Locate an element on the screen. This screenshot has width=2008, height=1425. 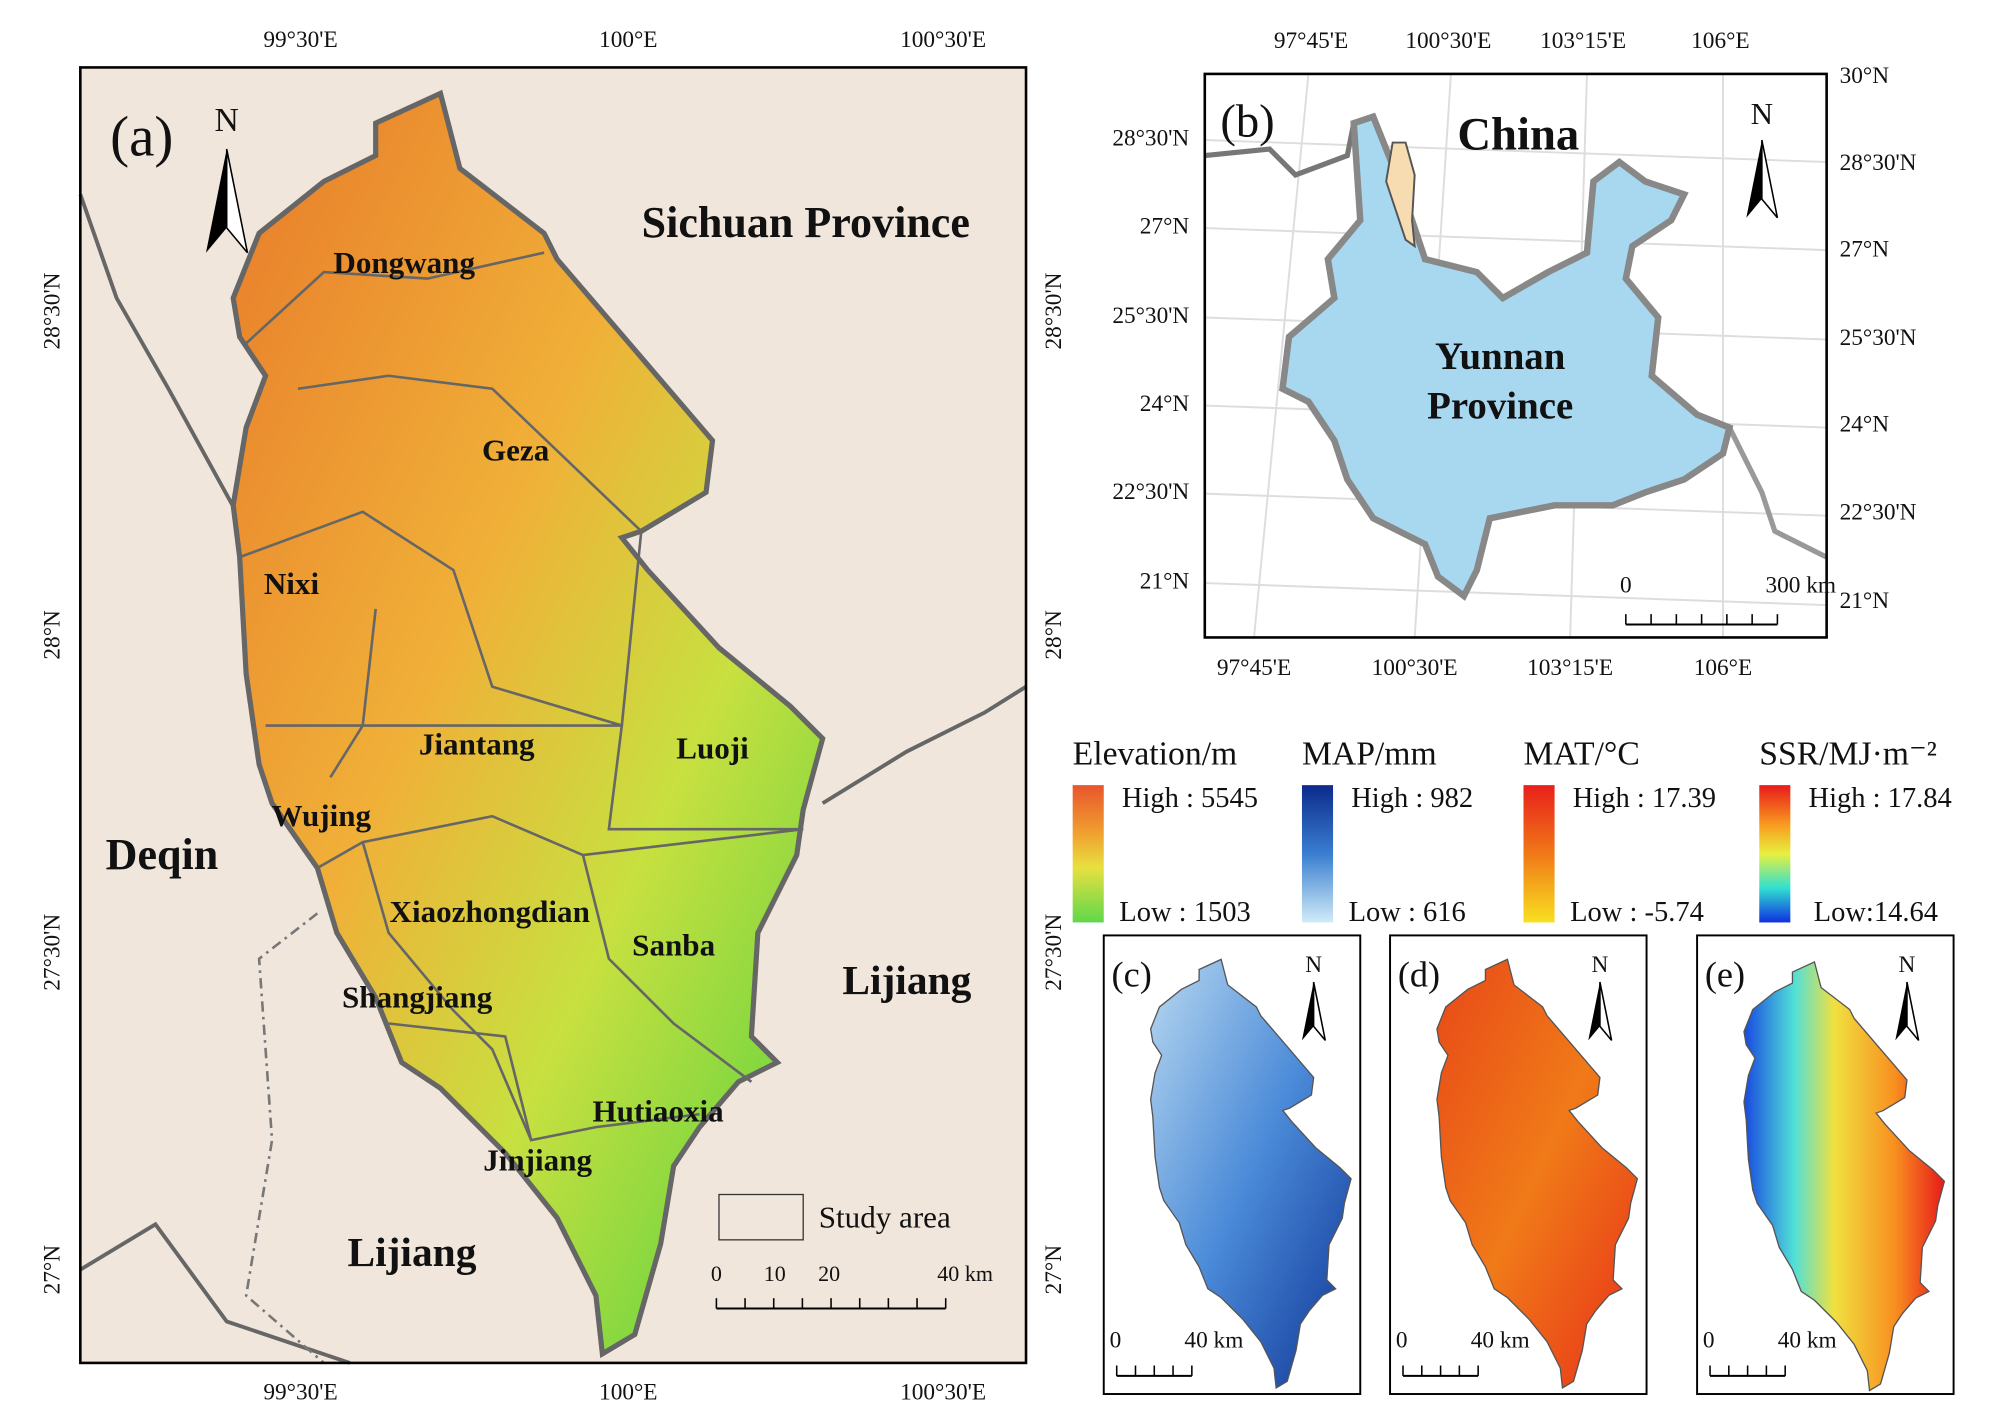
township-label: Luoji is located at coordinates (712, 748).